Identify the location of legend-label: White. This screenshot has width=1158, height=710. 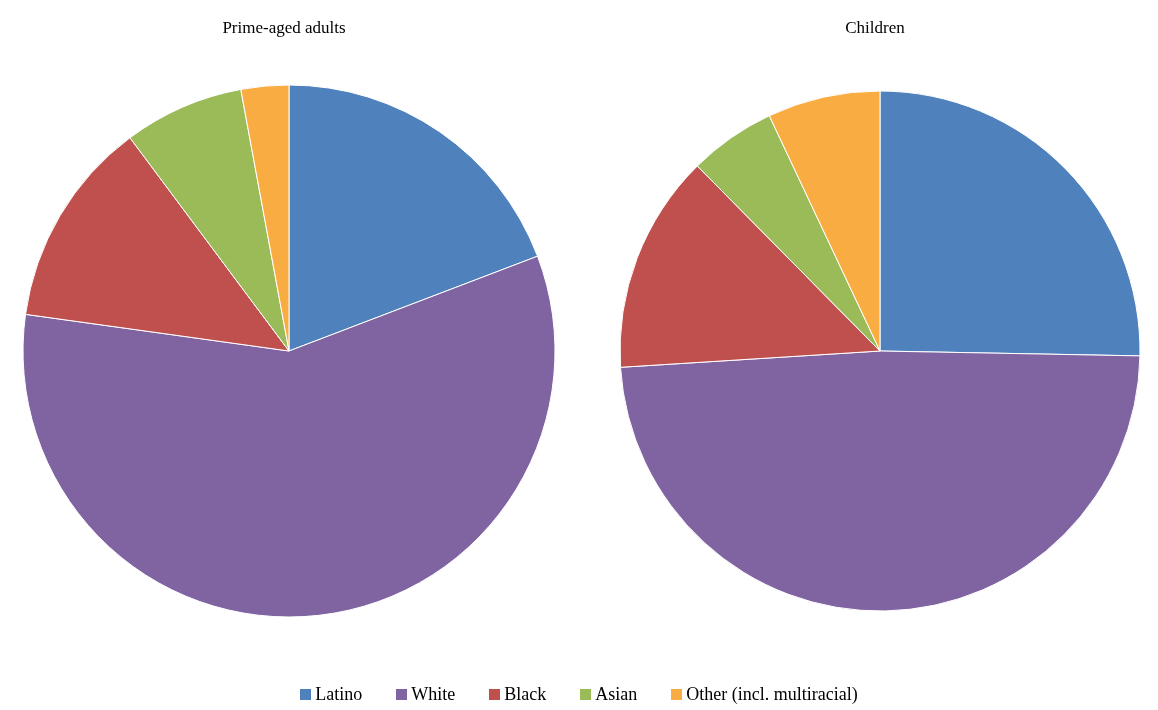
(433, 694).